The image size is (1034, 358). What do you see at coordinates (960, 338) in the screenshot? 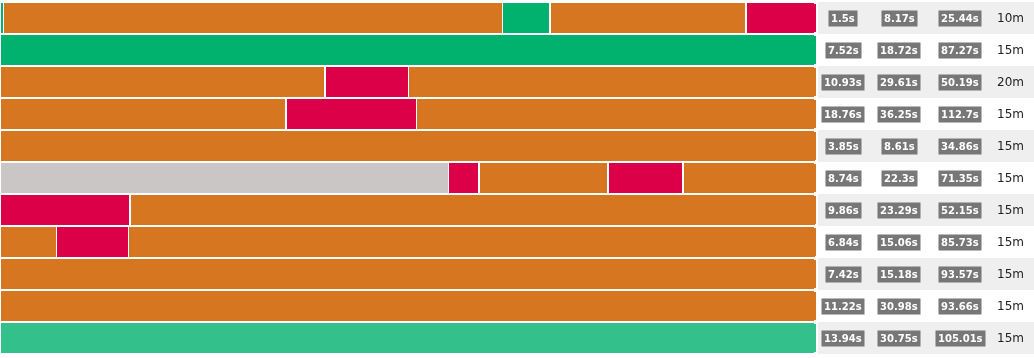
I see `text: 105.01s` at bounding box center [960, 338].